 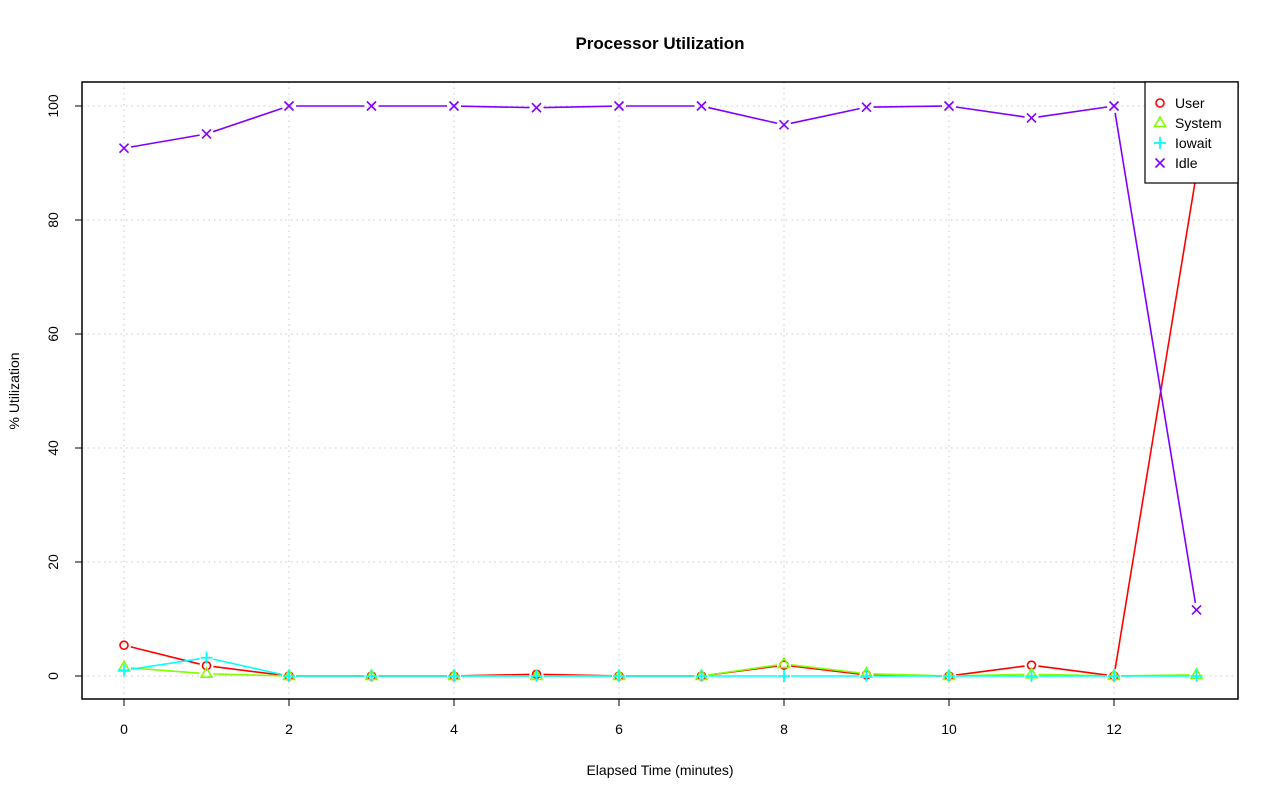 I want to click on y-tick-label: 80, so click(x=53, y=220).